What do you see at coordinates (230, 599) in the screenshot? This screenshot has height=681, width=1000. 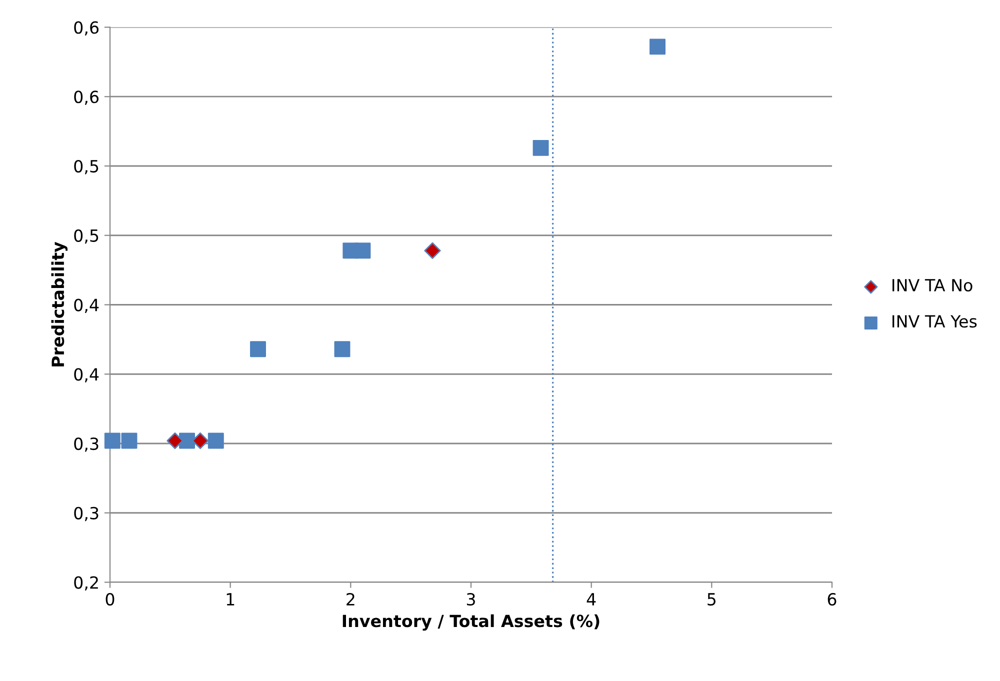 I see `x-tick-label: 1` at bounding box center [230, 599].